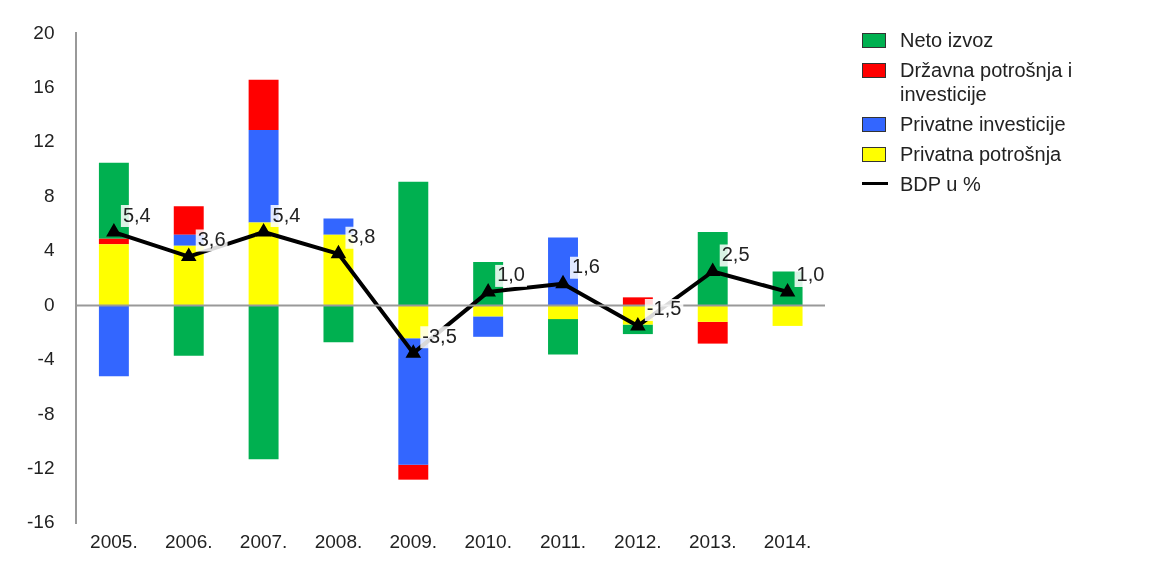  Describe the element at coordinates (638, 541) in the screenshot. I see `x-tick-label: 2012.` at that location.